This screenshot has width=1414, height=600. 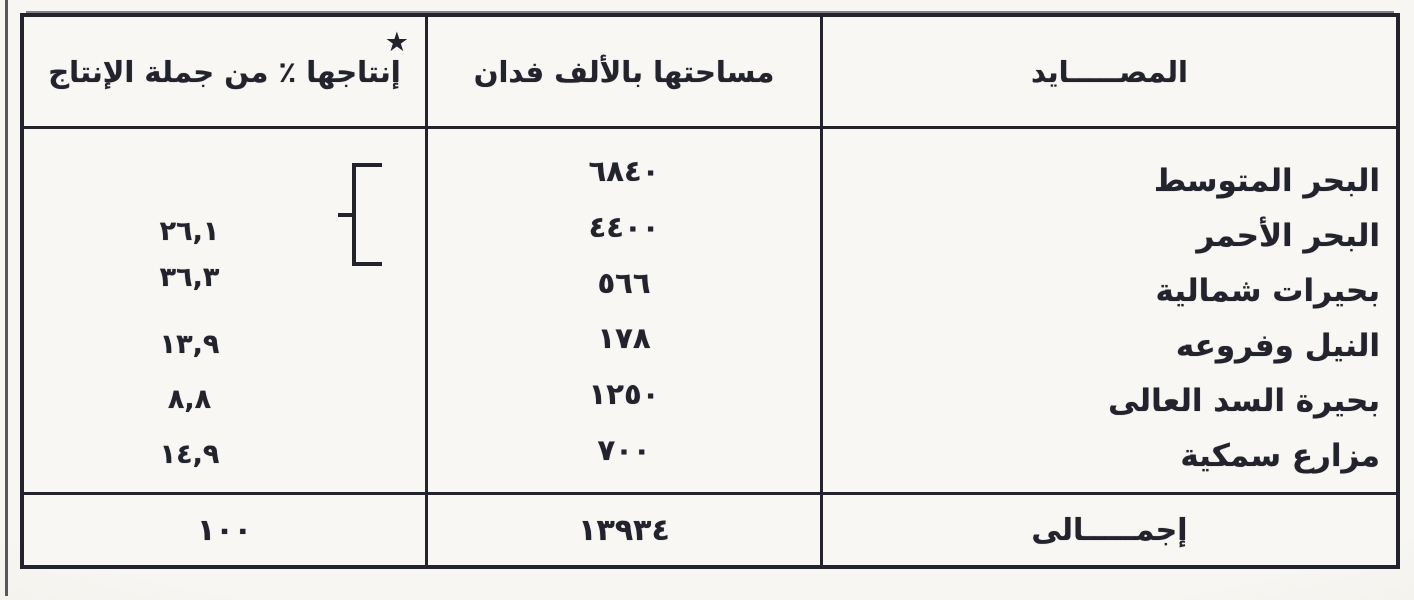 I want to click on area-value: ١٢٥٠, so click(x=624, y=394).